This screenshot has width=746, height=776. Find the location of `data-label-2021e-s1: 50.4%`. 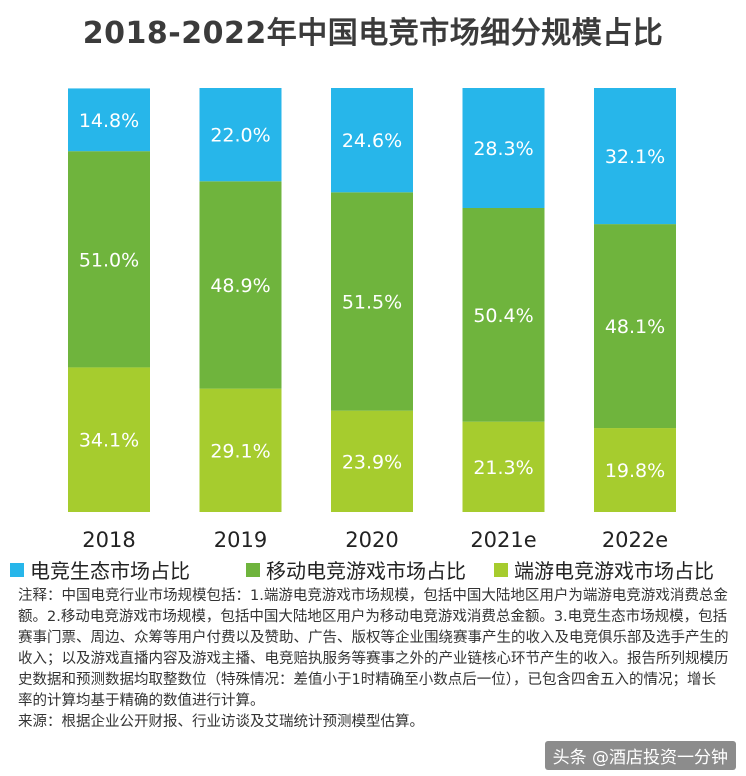

data-label-2021e-s1: 50.4% is located at coordinates (503, 316).